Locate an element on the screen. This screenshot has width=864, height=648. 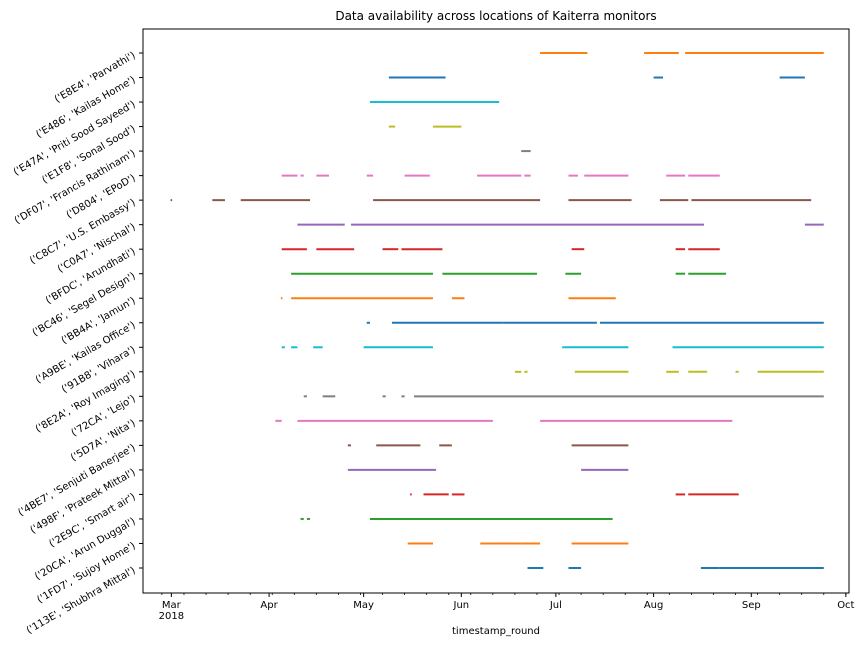
x-tick-label: Sep is located at coordinates (751, 605).